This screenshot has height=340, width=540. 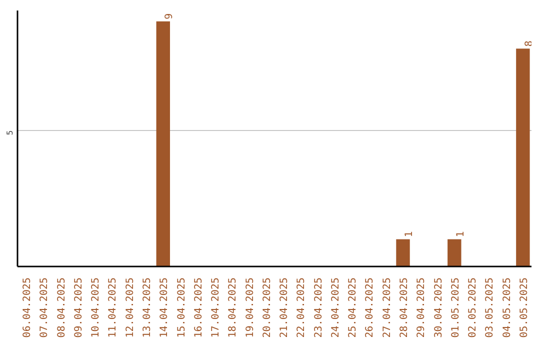 I want to click on x-tick-label: 12.04.2025, so click(x=130, y=307).